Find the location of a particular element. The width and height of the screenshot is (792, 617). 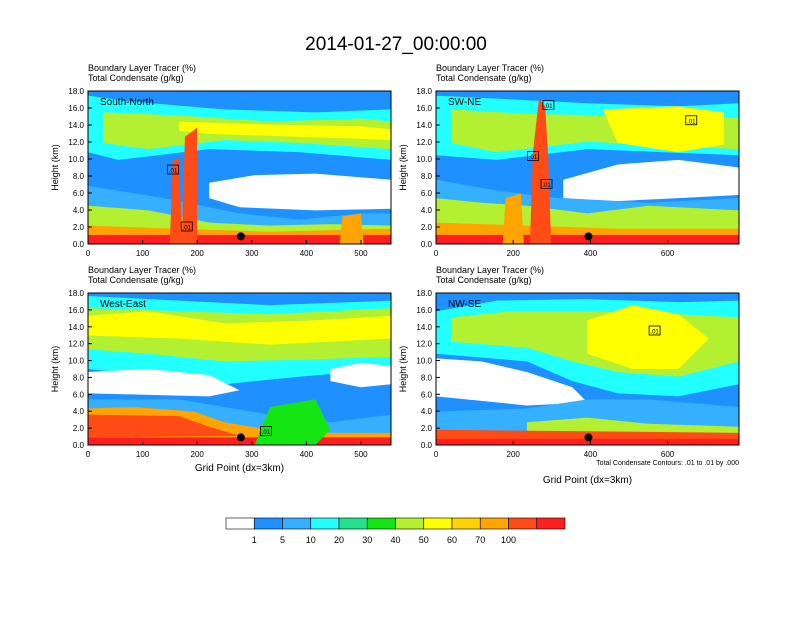

panel-label: South-North is located at coordinates (127, 102).